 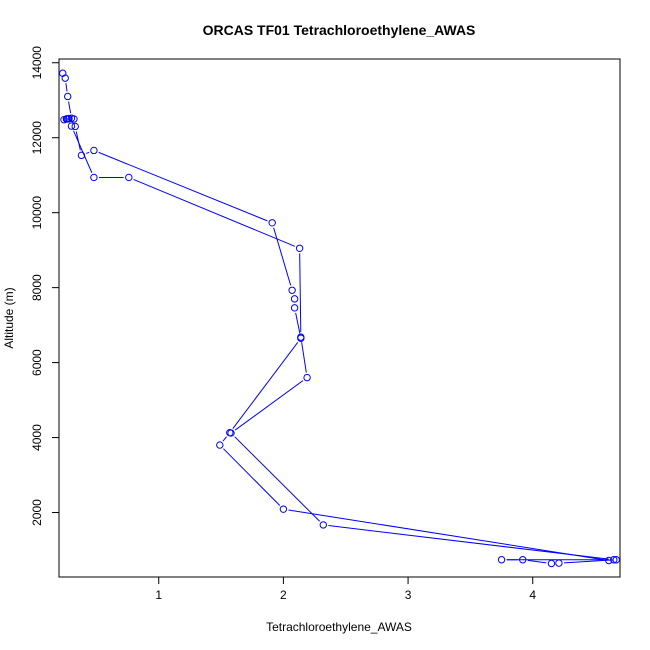 I want to click on x-tick-label: 4, so click(x=532, y=595).